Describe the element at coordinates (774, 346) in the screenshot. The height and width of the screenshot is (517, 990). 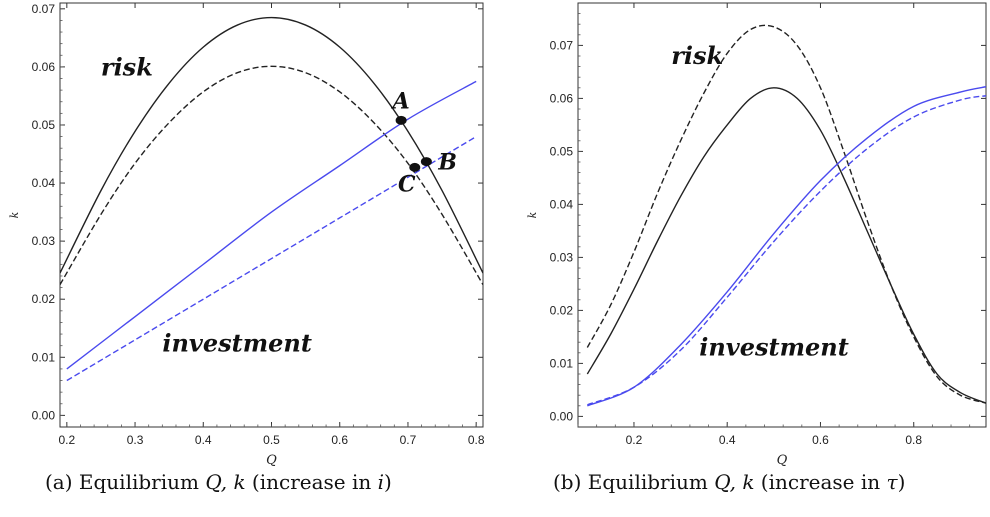
I see `panel-b-annotation-investment: investment` at that location.